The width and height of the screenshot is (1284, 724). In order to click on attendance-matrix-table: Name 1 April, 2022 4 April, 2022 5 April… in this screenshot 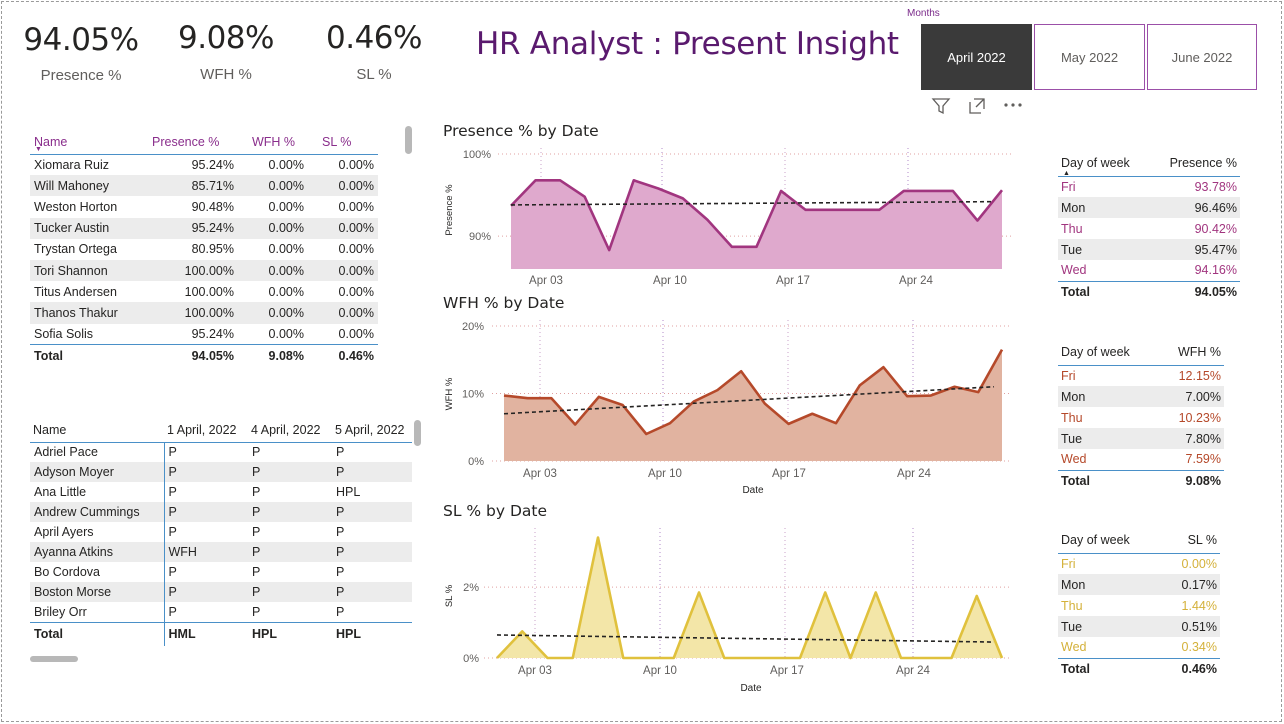, I will do `click(221, 532)`.